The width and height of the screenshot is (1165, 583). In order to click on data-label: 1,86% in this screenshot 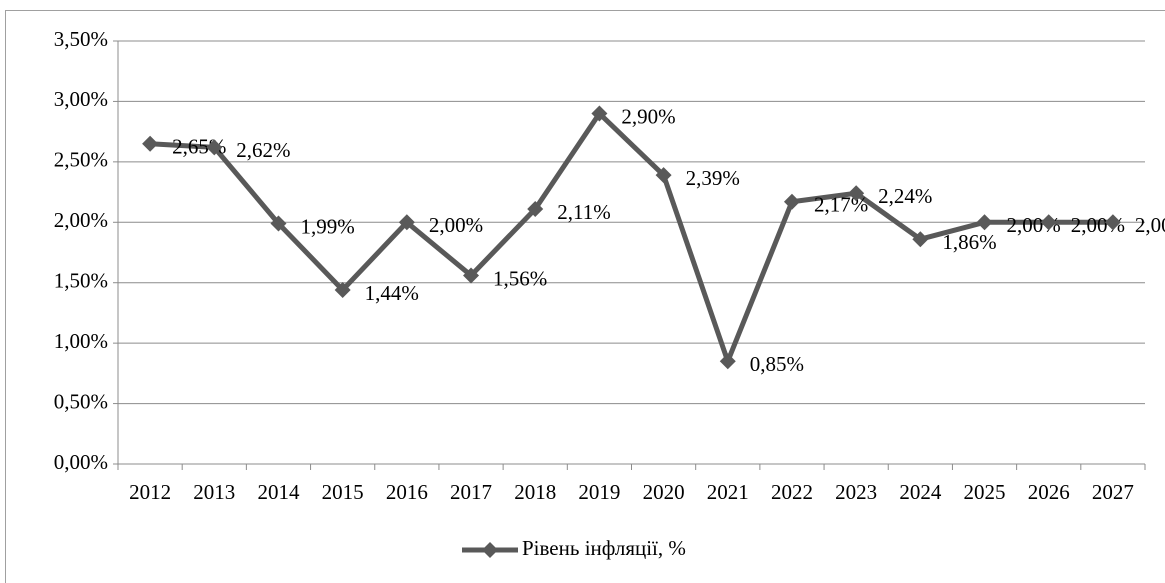, I will do `click(969, 242)`.